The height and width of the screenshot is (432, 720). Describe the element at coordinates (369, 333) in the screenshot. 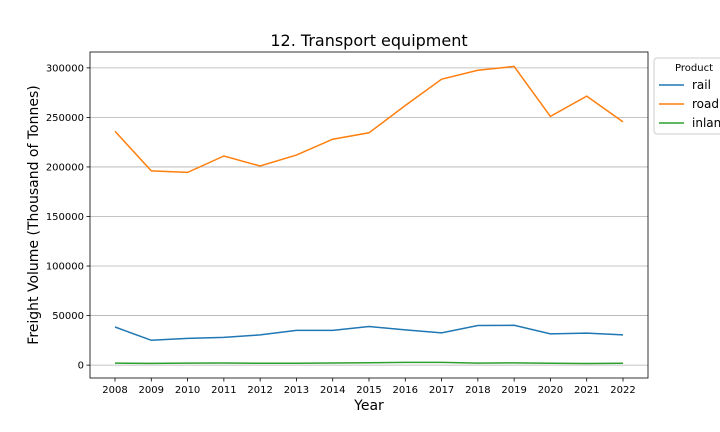

I see `series-line-rail` at that location.